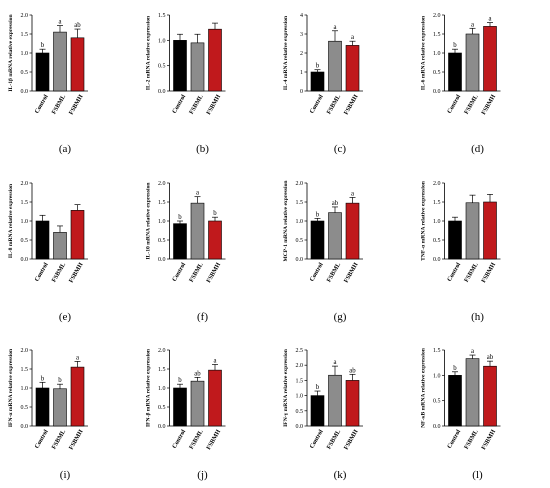 Image resolution: width=550 pixels, height=488 pixels. What do you see at coordinates (301, 16) in the screenshot?
I see `panel-3-y-tick-label: 4` at bounding box center [301, 16].